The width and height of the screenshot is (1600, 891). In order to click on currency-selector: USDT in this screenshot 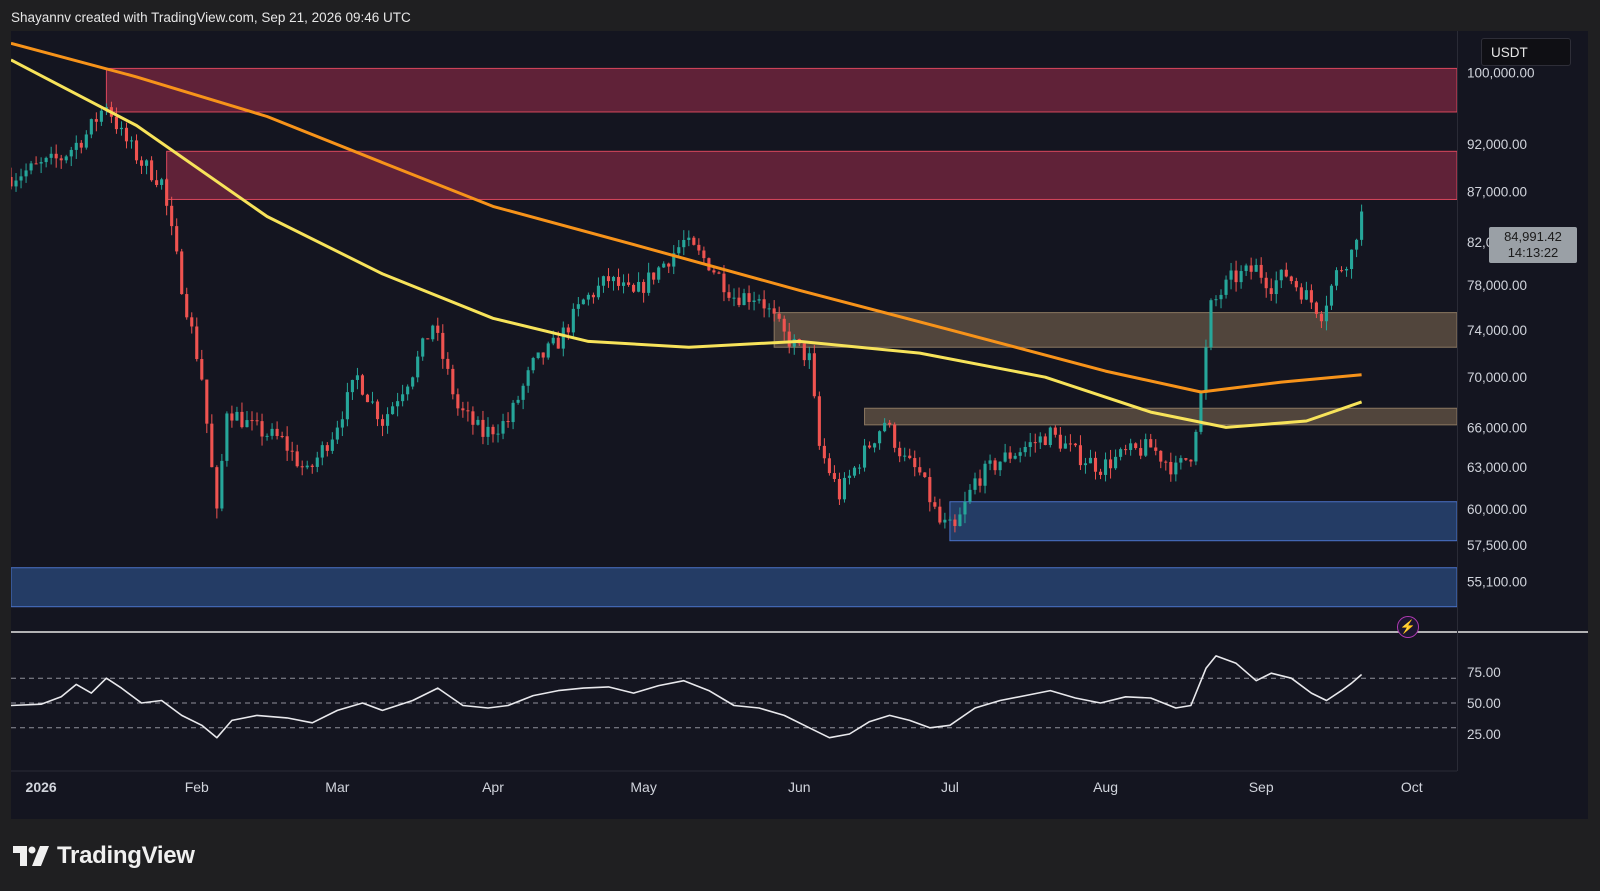, I will do `click(1526, 52)`.